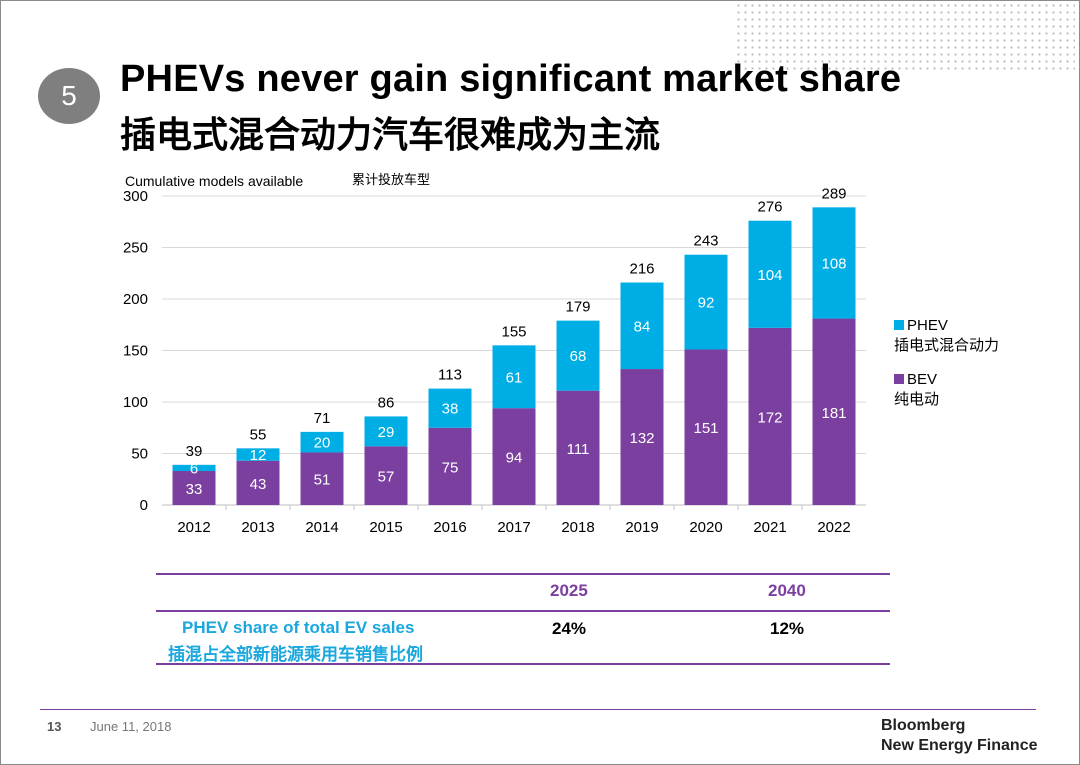  What do you see at coordinates (569, 590) in the screenshot?
I see `table-header-2025: 2025` at bounding box center [569, 590].